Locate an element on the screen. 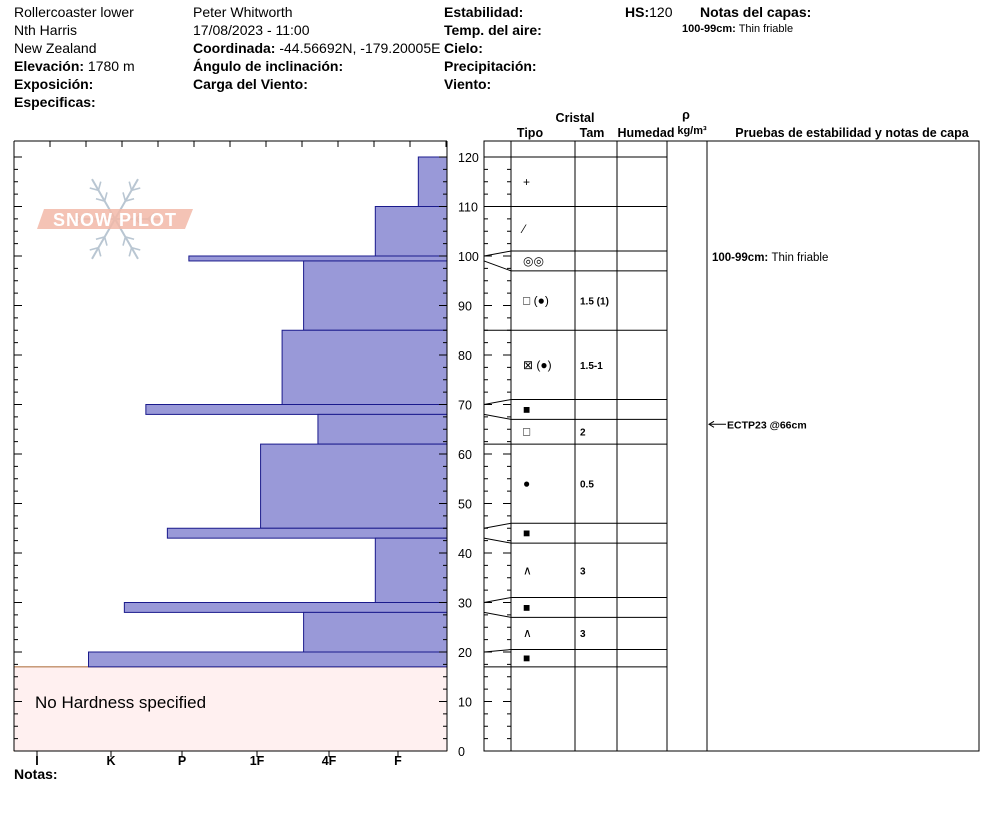 This screenshot has height=840, width=994. wind-load-label: Carga del Viento: is located at coordinates (250, 84).